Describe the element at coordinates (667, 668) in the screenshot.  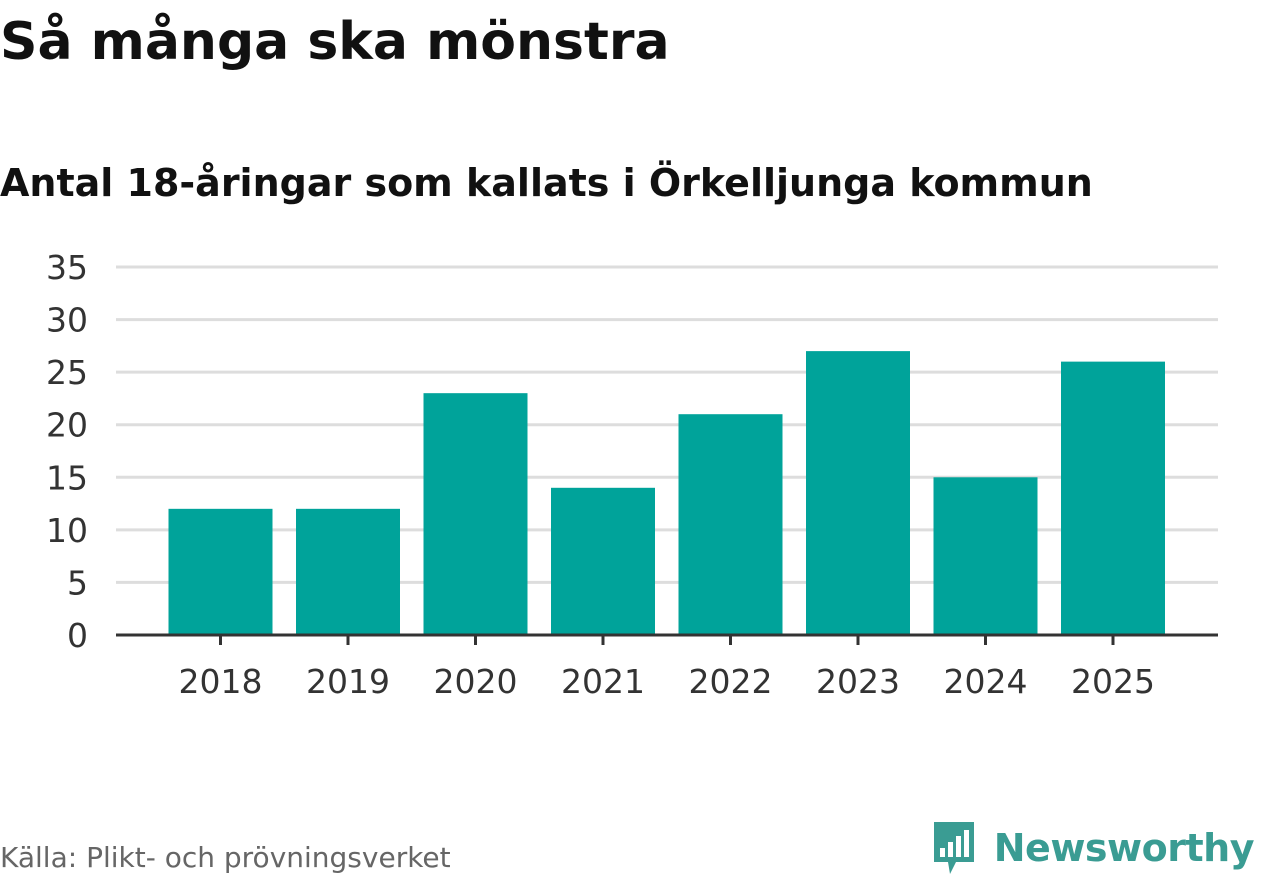
I see `x-axis-ticks: 2018 2019 2020 2021 2022 2023 2024 2025` at that location.